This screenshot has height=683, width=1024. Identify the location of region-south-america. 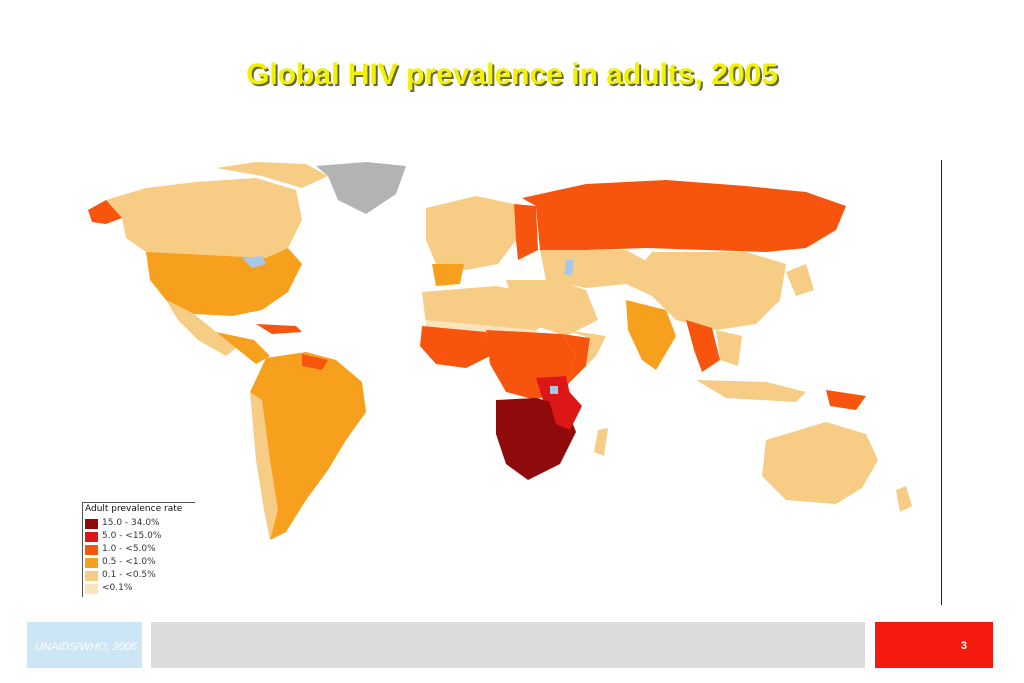
(308, 446).